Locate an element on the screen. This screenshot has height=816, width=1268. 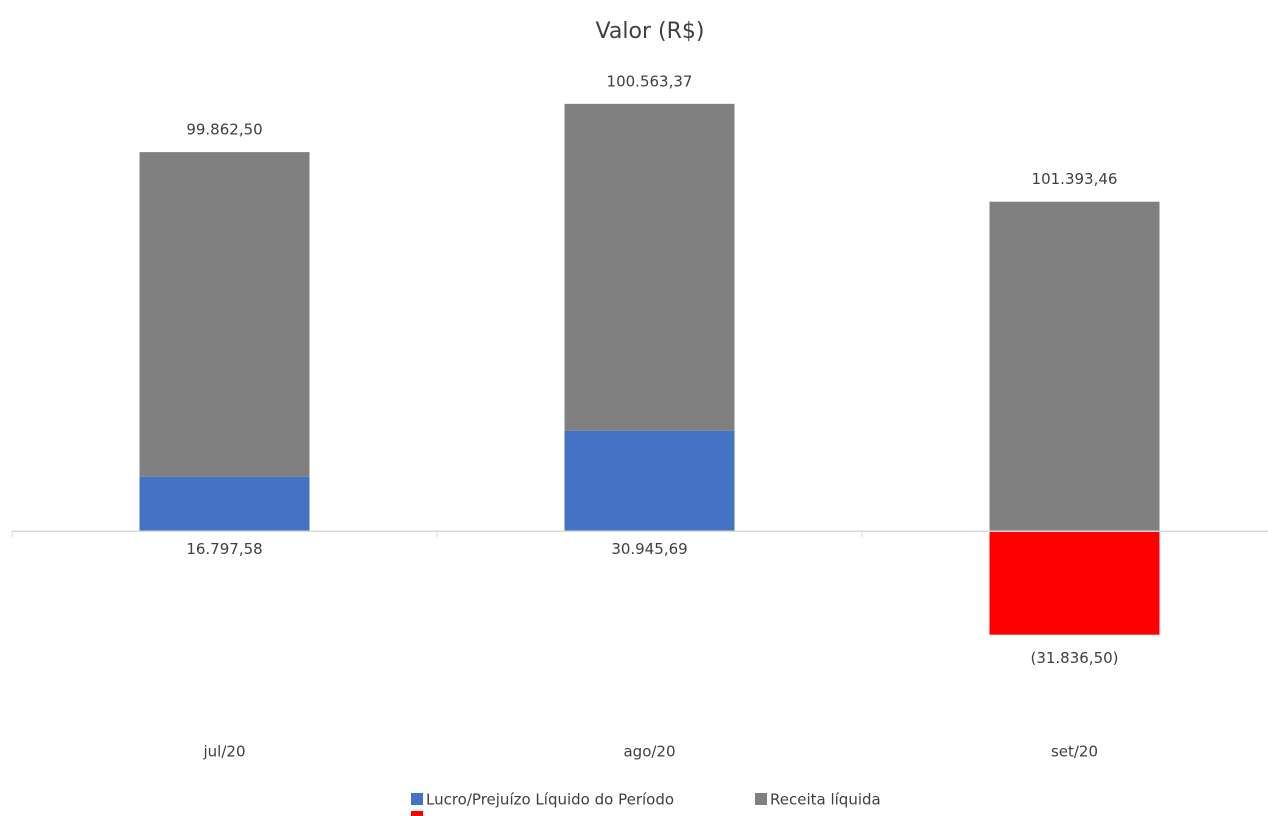
legend-label: Lucro/Prejuízo Líquido do Período is located at coordinates (550, 800).